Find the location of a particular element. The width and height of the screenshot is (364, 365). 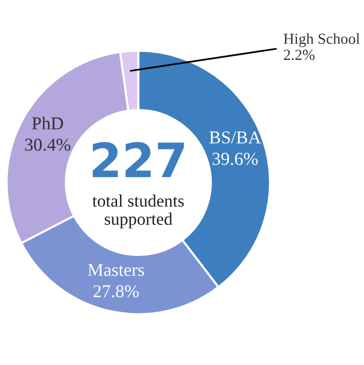

data-label: 30.4% is located at coordinates (47, 144).